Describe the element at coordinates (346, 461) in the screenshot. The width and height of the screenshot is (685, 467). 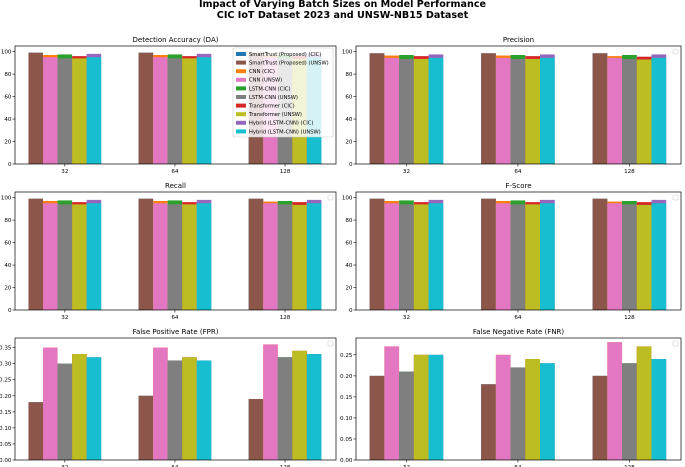
I see `y-tick-label: 0.00` at that location.